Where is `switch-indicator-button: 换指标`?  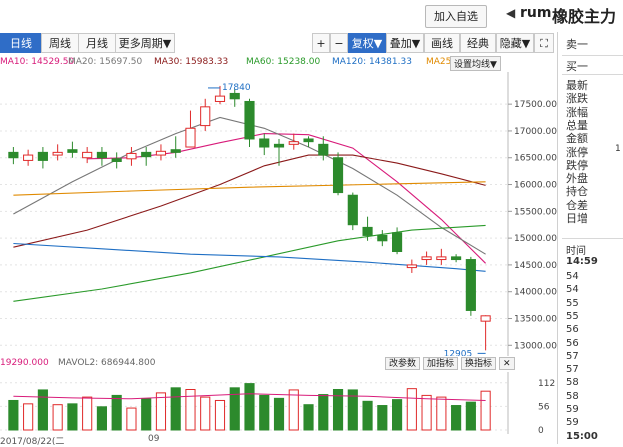
switch-indicator-button: 换指标 is located at coordinates (479, 363).